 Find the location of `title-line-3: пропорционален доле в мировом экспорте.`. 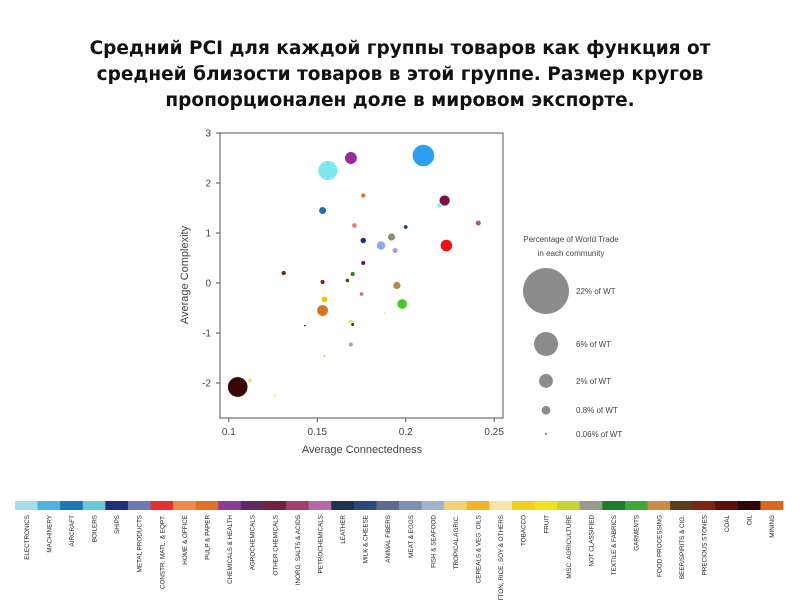

title-line-3: пропорционален доле в мировом экспорте. is located at coordinates (400, 100).